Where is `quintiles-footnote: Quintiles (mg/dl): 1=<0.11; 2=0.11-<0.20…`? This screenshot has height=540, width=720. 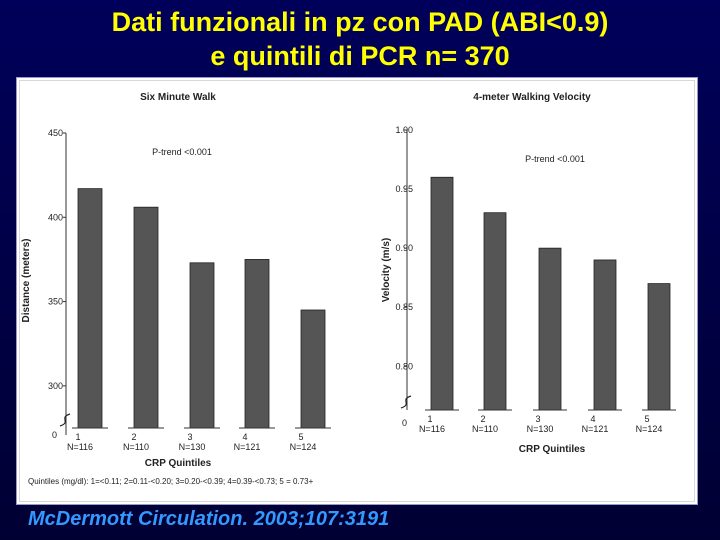 quintiles-footnote: Quintiles (mg/dl): 1=<0.11; 2=0.11-<0.20… is located at coordinates (171, 481).